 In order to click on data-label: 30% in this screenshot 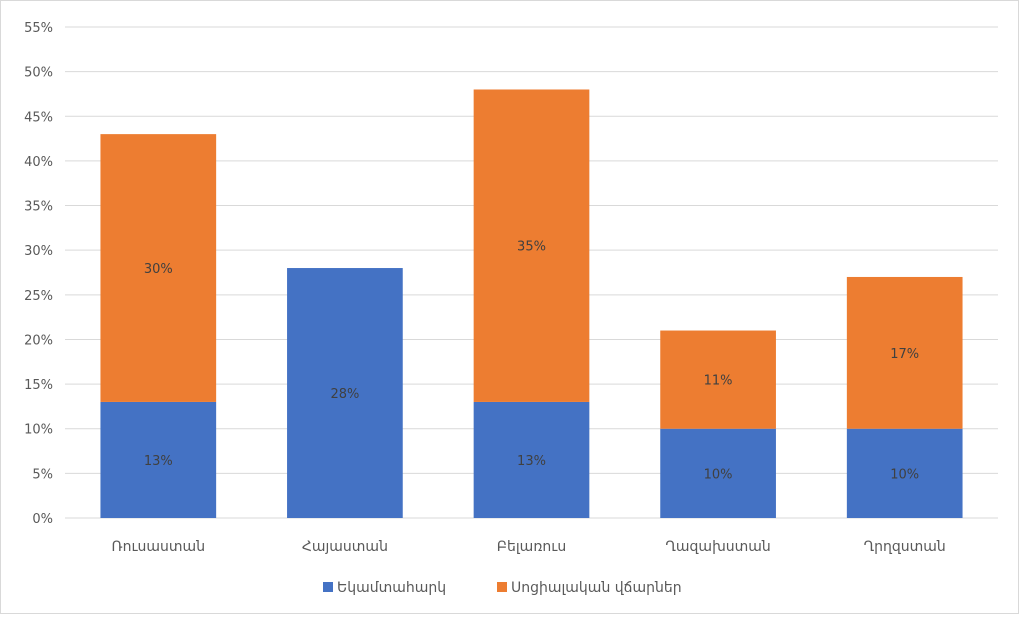, I will do `click(158, 269)`.